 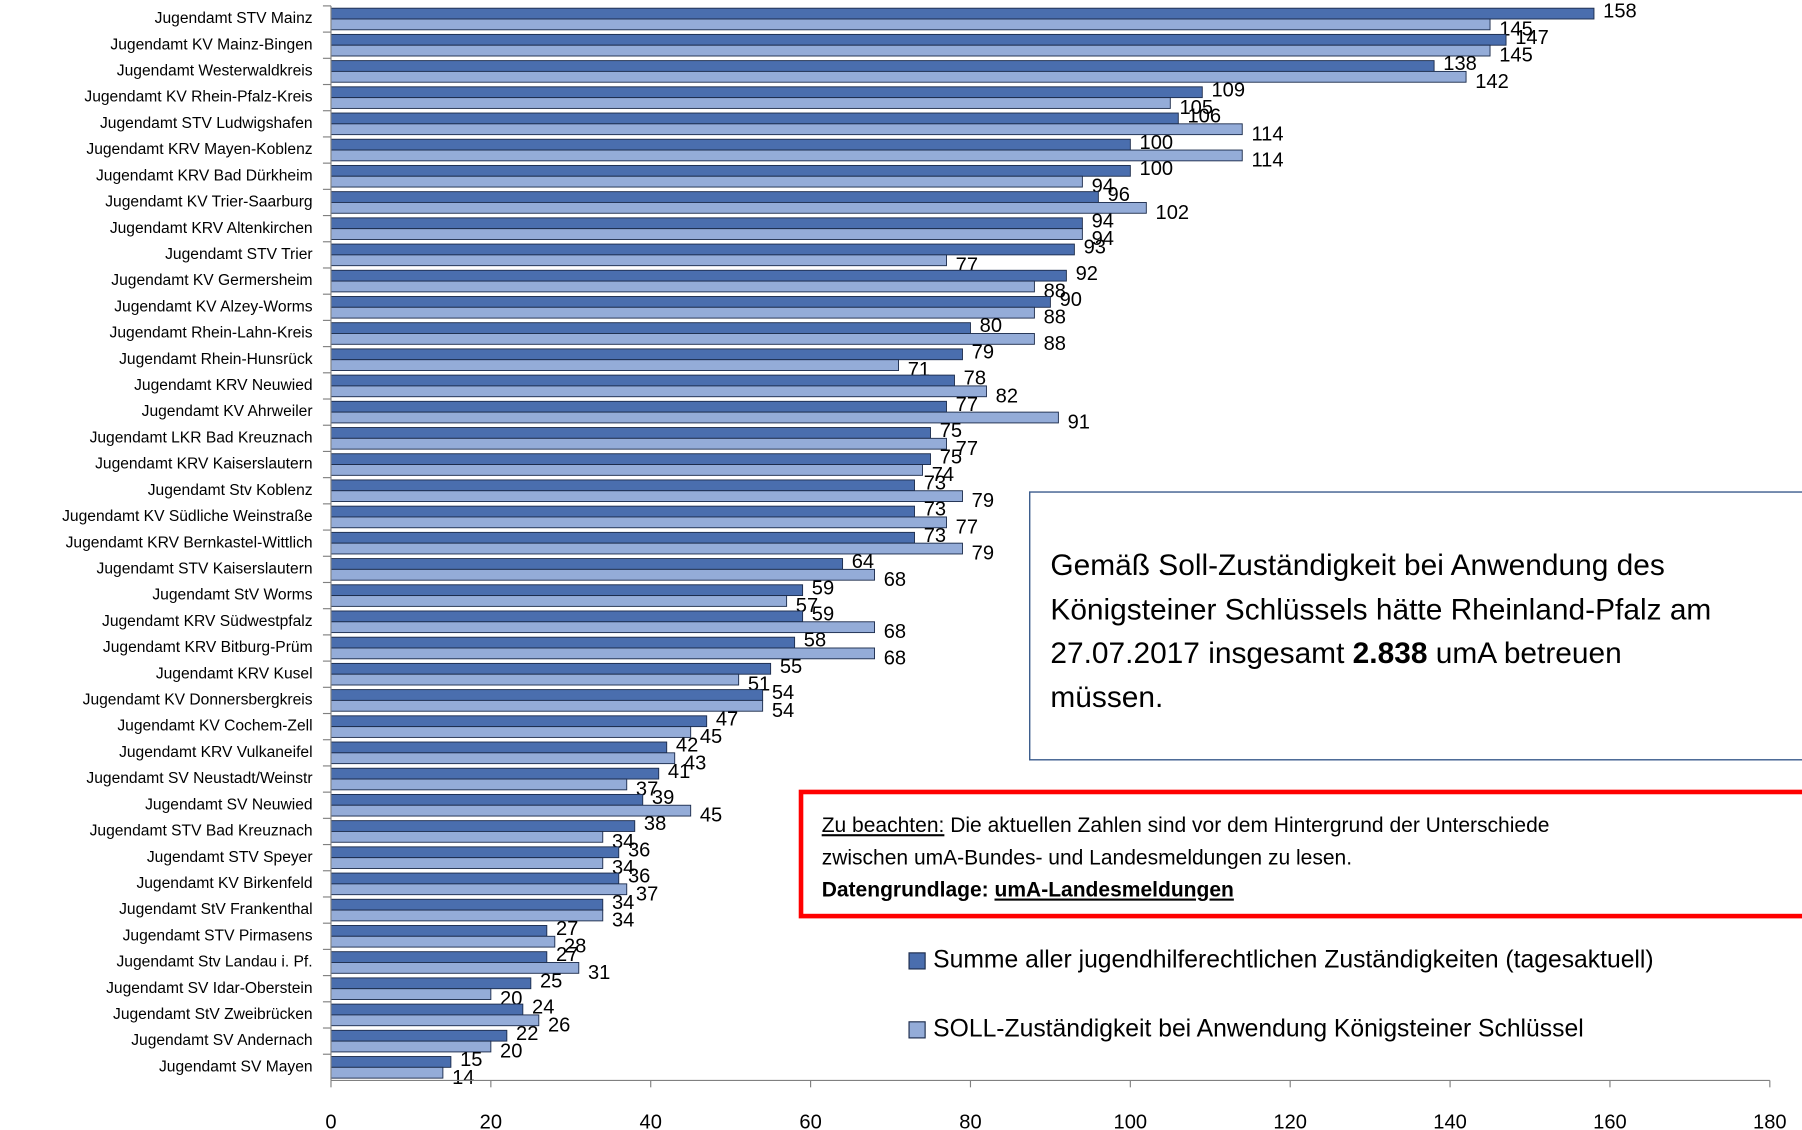 What do you see at coordinates (687, 746) in the screenshot?
I see `data-label: 42` at bounding box center [687, 746].